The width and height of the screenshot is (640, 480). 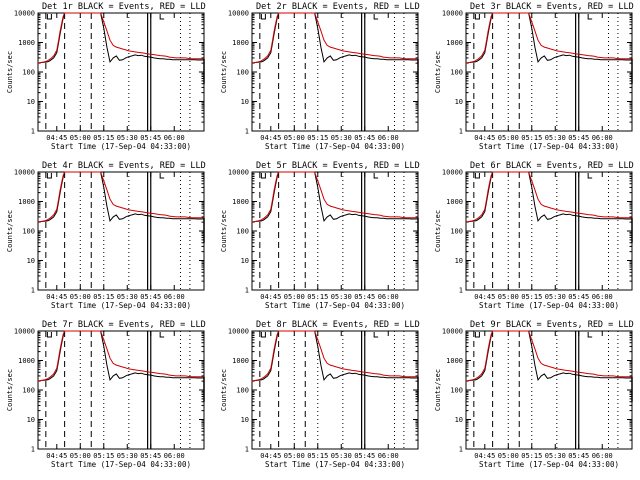 I want to click on chart-title: Det 5r BLACK = Events, RED = LLD, so click(x=338, y=166).